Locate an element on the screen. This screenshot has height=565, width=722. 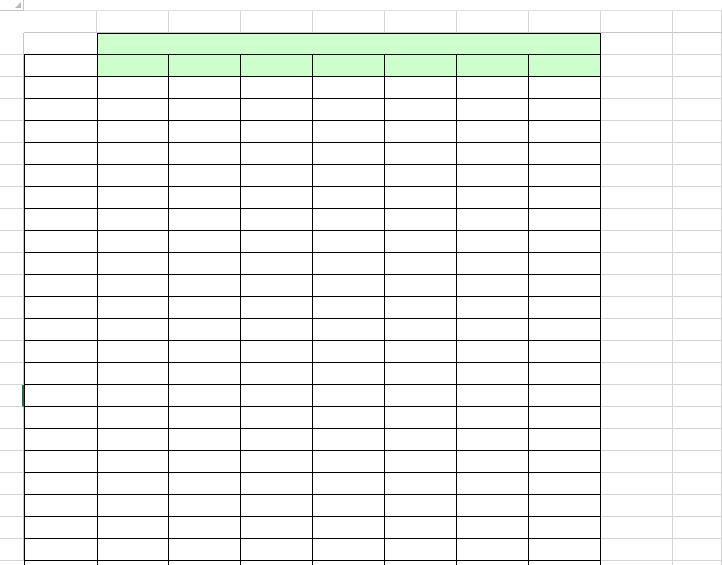
column-header-h is located at coordinates (565, 22).